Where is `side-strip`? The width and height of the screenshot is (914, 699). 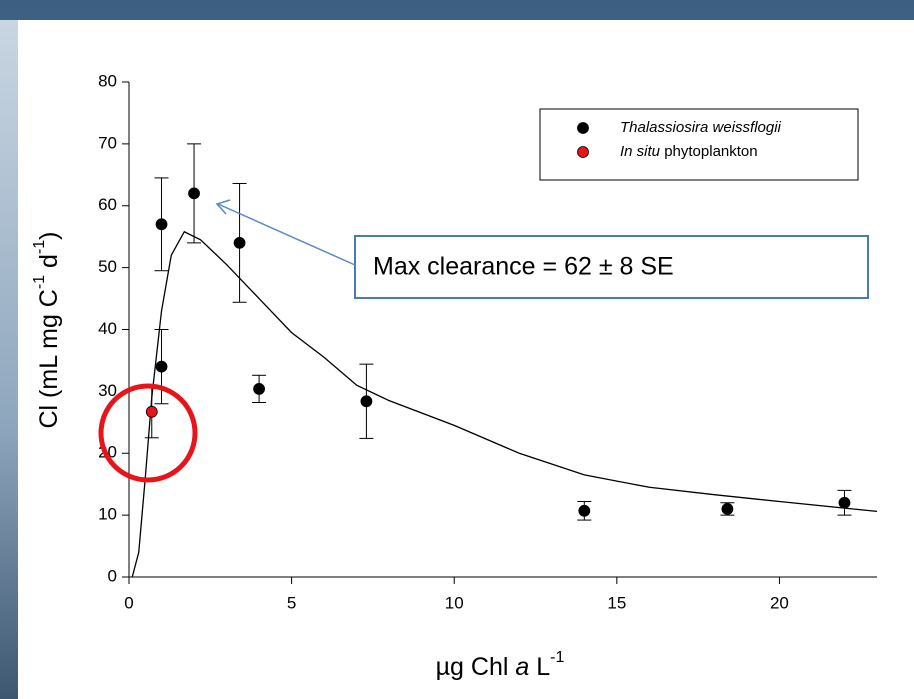
side-strip is located at coordinates (9, 359).